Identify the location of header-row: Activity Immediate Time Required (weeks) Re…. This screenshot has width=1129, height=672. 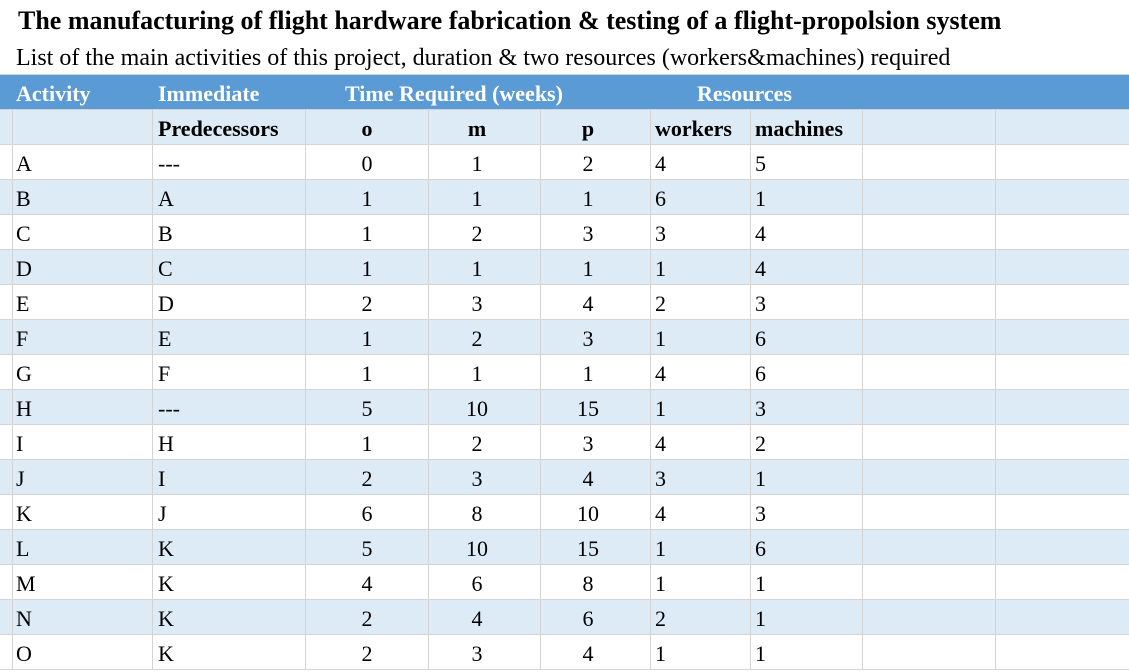
(564, 92).